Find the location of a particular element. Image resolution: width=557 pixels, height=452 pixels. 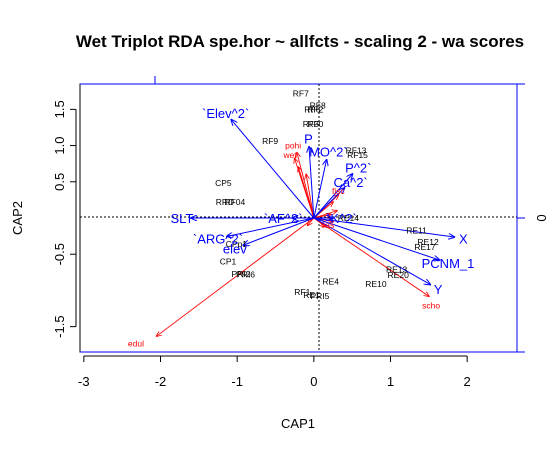

x-tick-label: -1 is located at coordinates (237, 381).